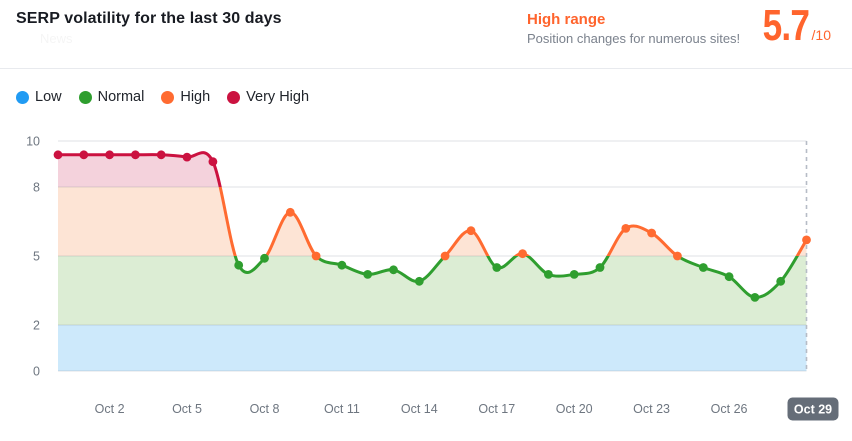 The width and height of the screenshot is (852, 441). I want to click on y-axis-label: 0, so click(36, 372).